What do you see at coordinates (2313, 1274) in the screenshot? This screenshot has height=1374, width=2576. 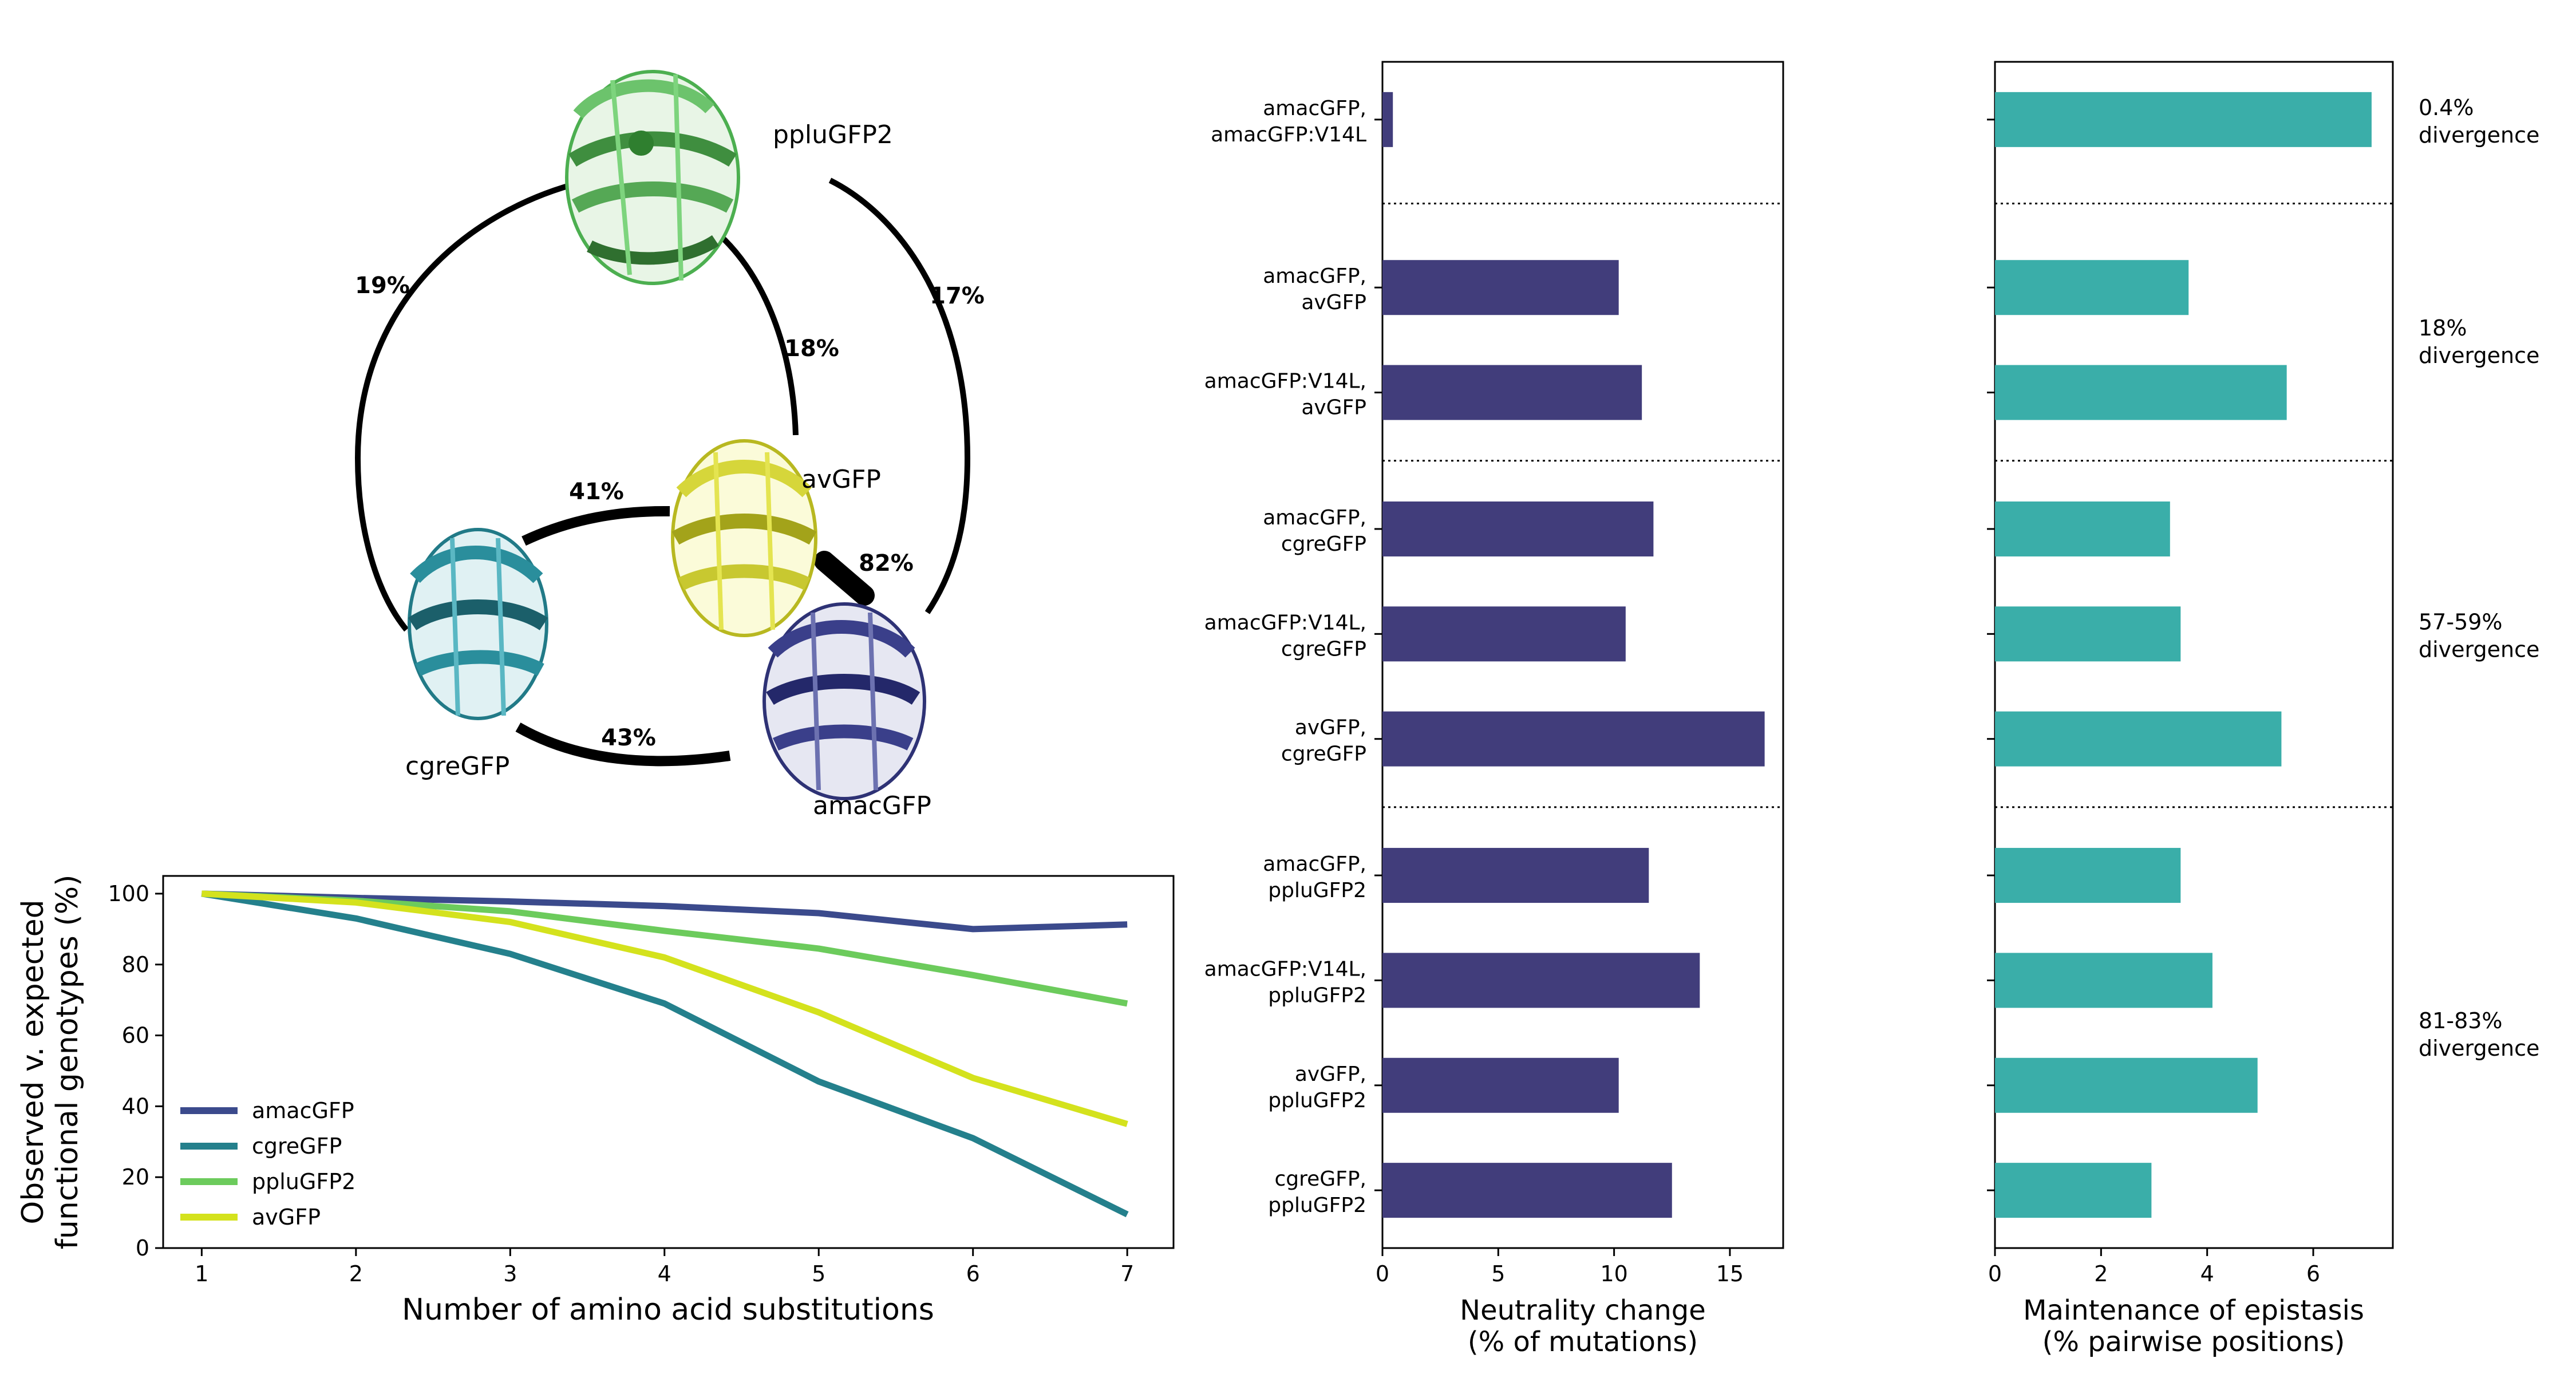 I see `x-tick-label-6: 6` at bounding box center [2313, 1274].